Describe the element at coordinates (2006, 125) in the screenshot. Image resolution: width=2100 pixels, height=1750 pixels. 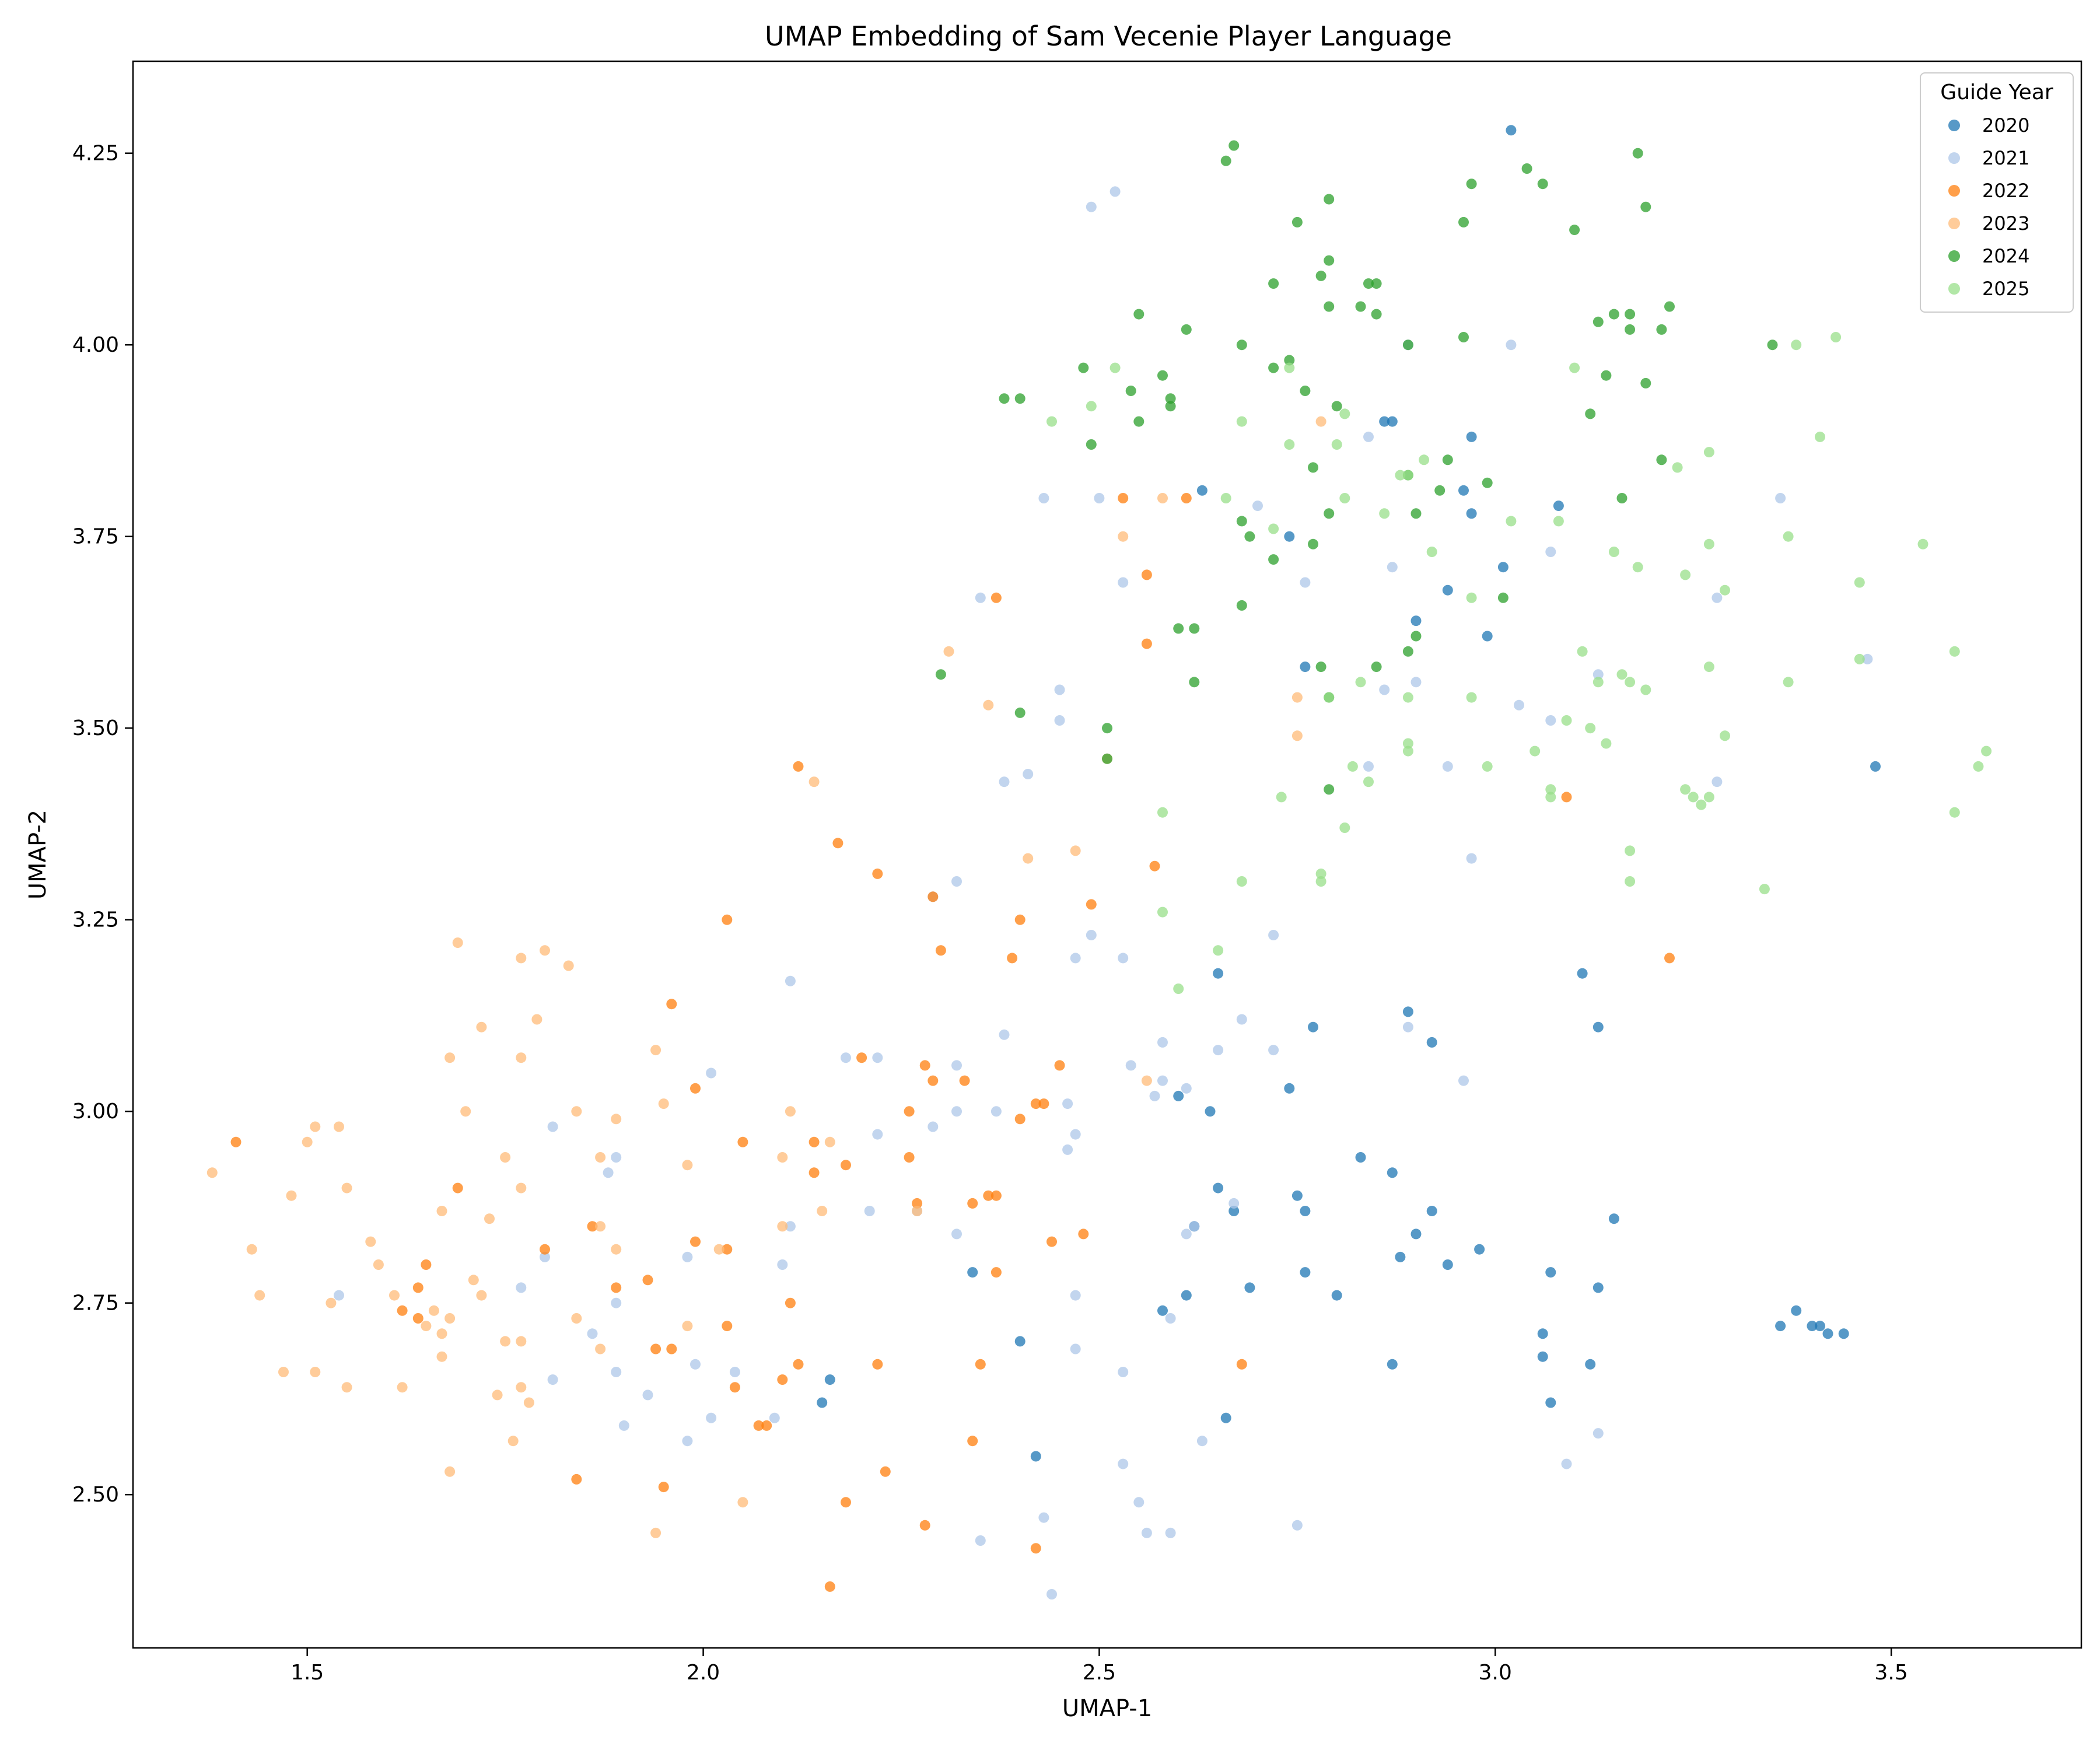
I see `legend-label-2020: 2020` at that location.